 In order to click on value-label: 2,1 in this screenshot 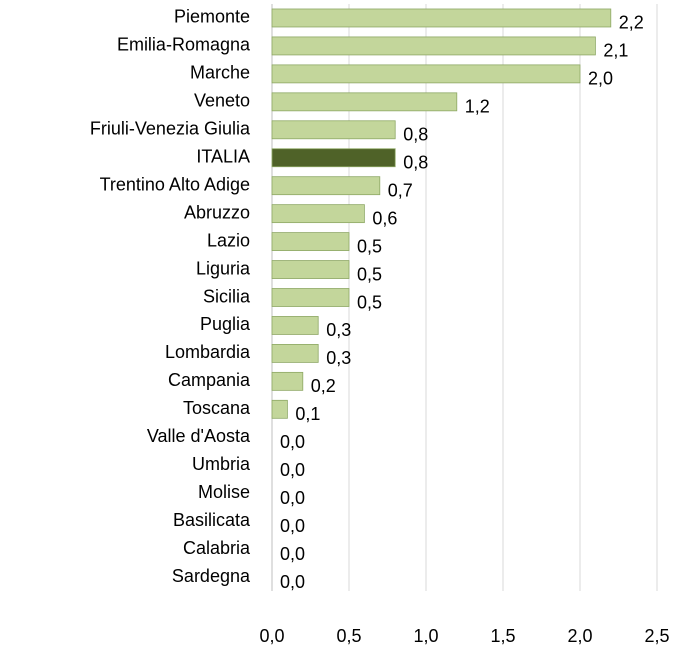, I will do `click(615, 51)`.